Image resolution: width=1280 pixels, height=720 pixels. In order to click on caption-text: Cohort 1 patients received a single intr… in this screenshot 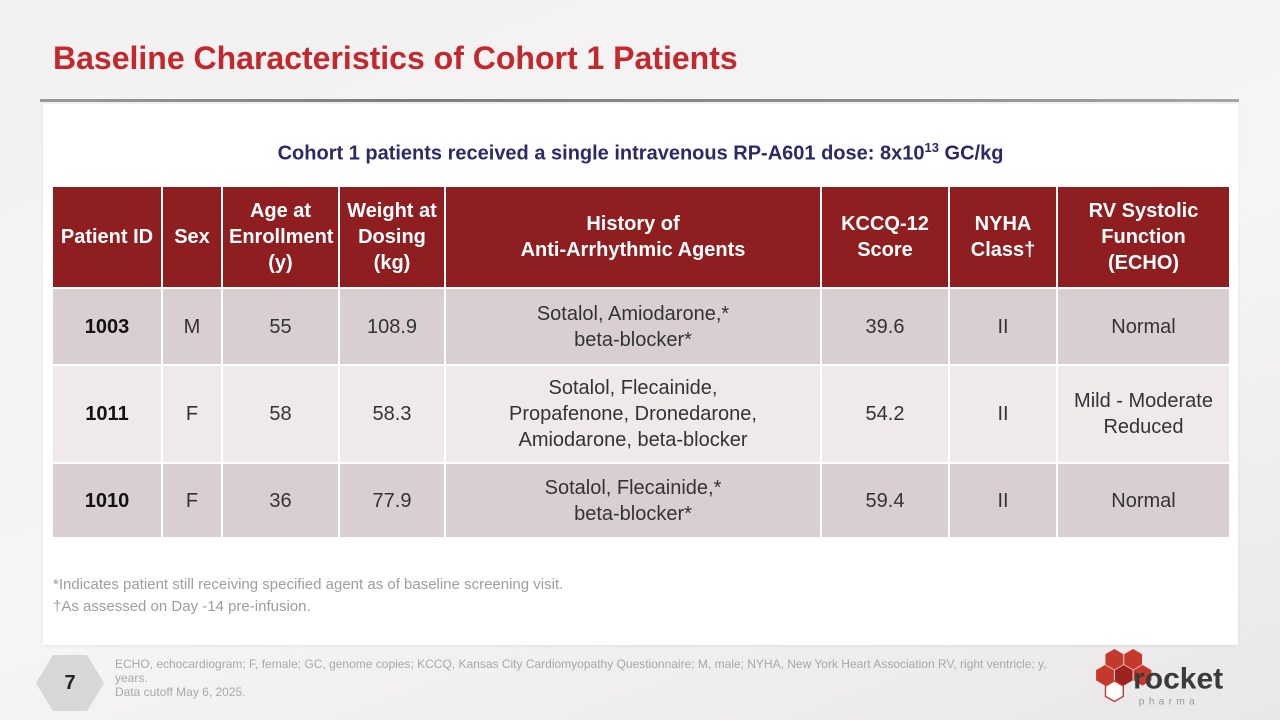, I will do `click(601, 153)`.